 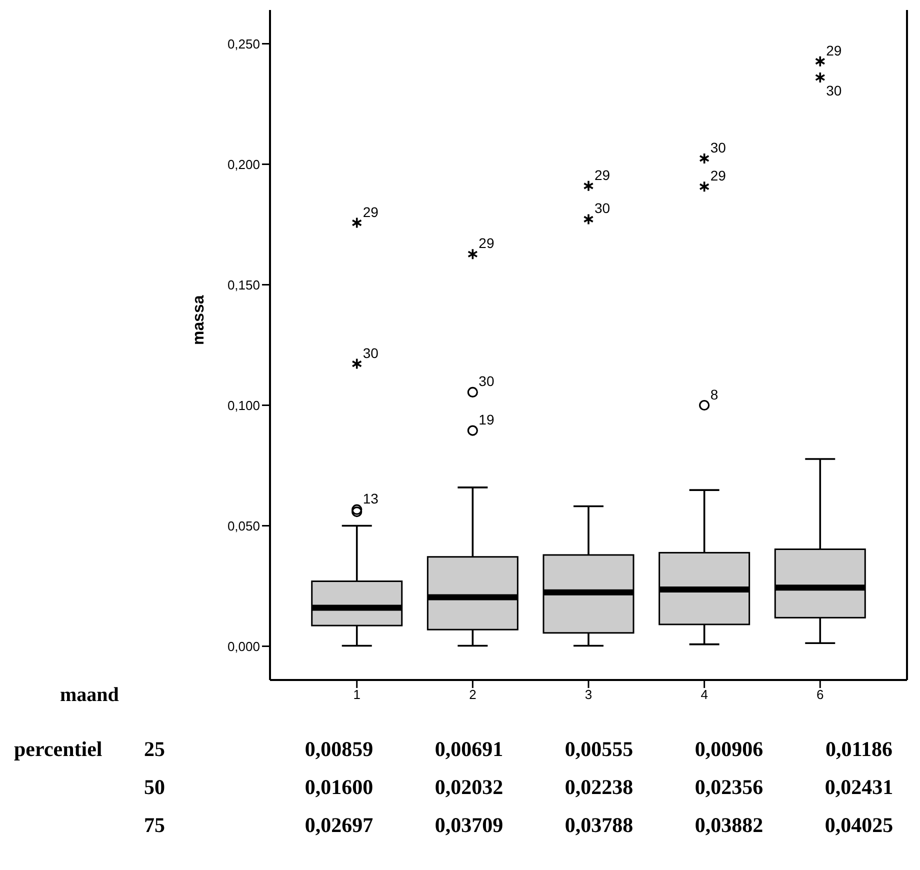 What do you see at coordinates (243, 164) in the screenshot?
I see `y-tick-label: 0,200` at bounding box center [243, 164].